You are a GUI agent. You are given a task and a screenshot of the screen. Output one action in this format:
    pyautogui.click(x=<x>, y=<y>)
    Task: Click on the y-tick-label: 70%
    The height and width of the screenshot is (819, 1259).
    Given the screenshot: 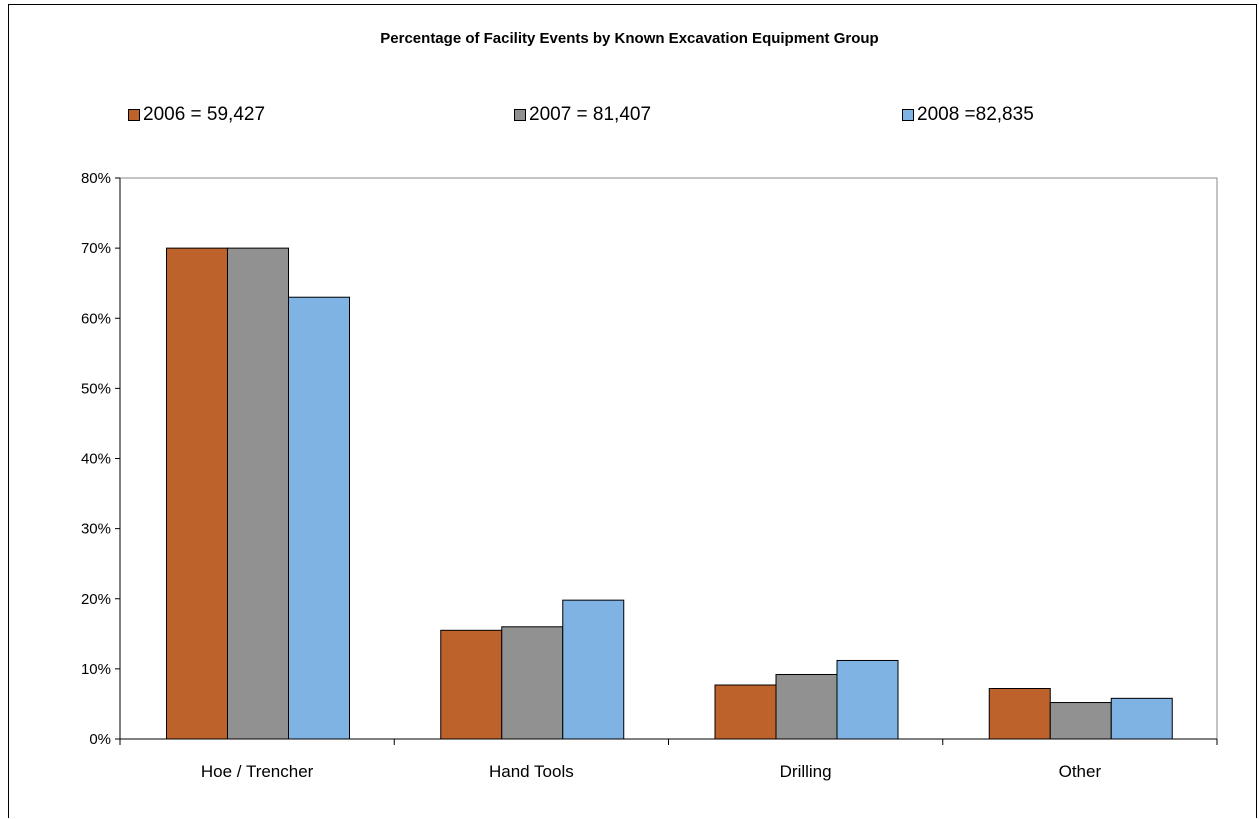 What is the action you would take?
    pyautogui.click(x=96, y=248)
    